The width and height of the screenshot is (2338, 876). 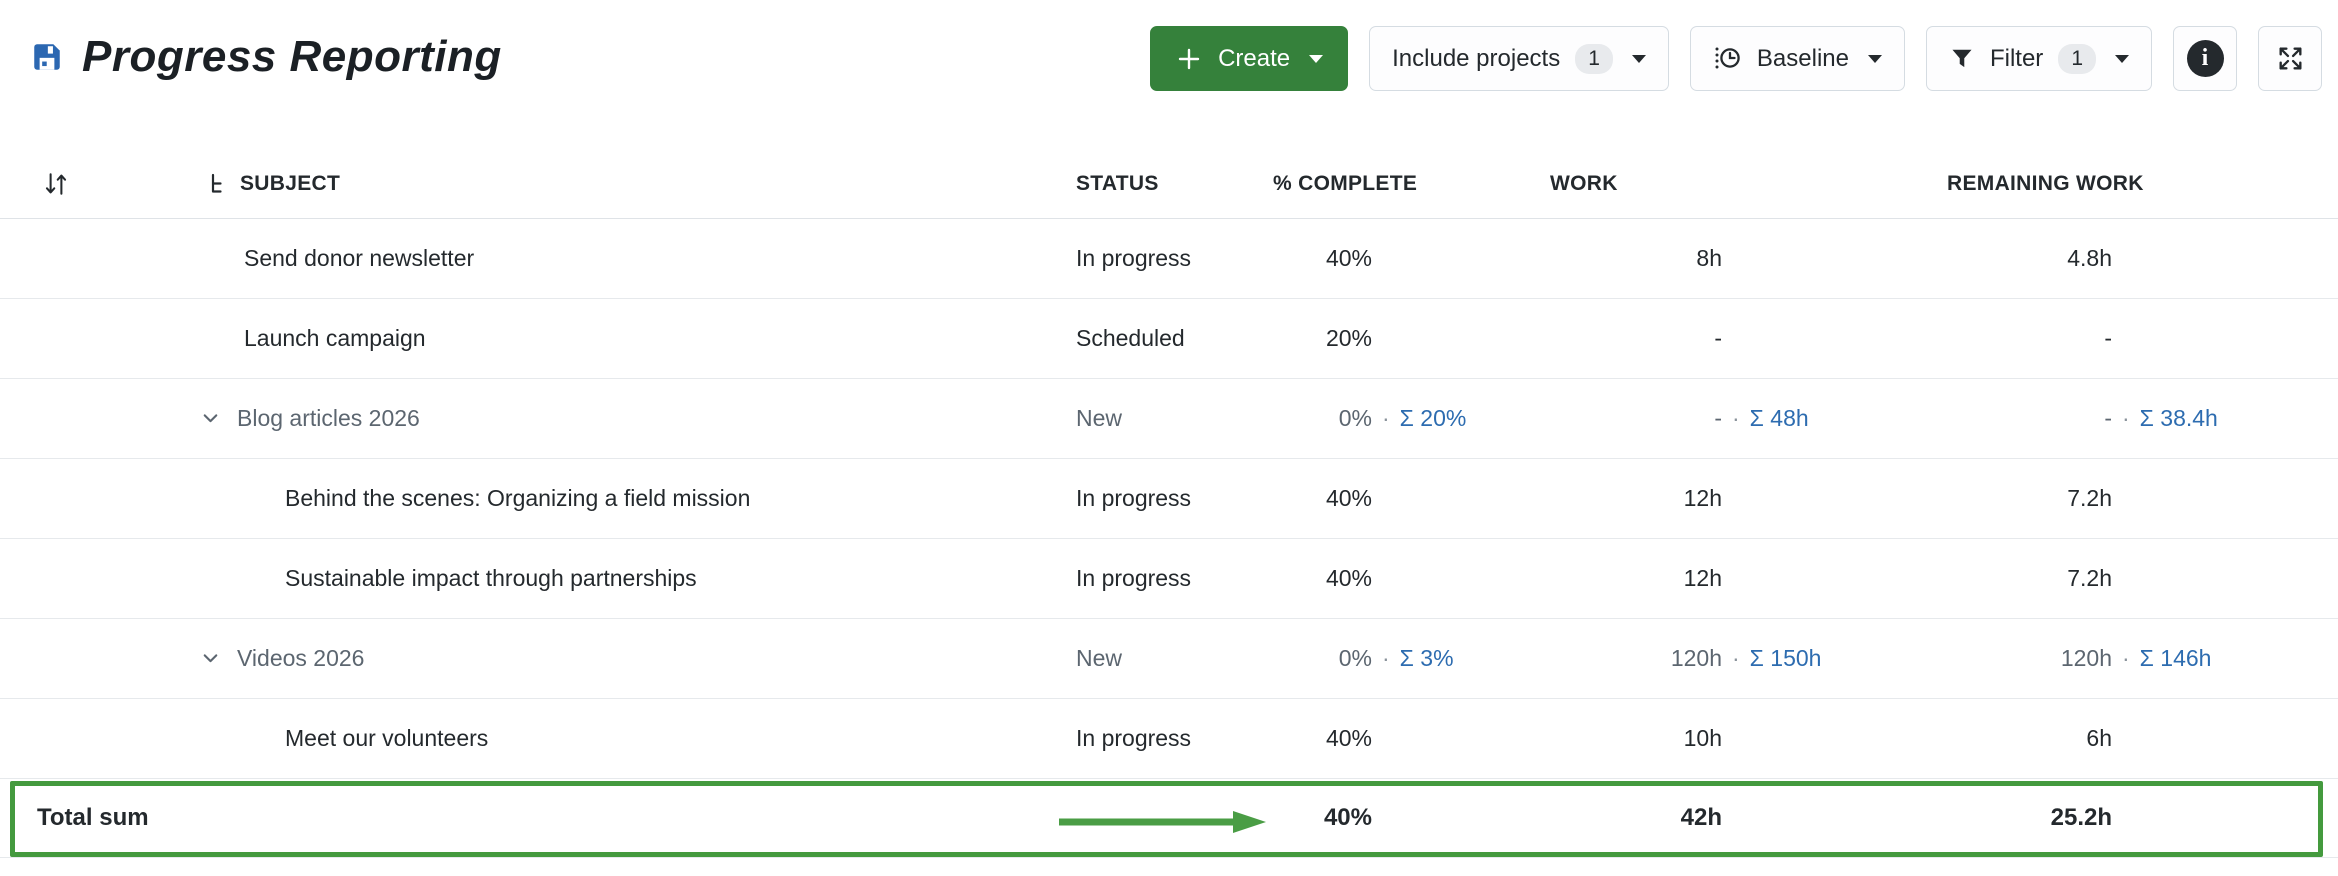 I want to click on status-column-header: STATUS, so click(x=1117, y=183).